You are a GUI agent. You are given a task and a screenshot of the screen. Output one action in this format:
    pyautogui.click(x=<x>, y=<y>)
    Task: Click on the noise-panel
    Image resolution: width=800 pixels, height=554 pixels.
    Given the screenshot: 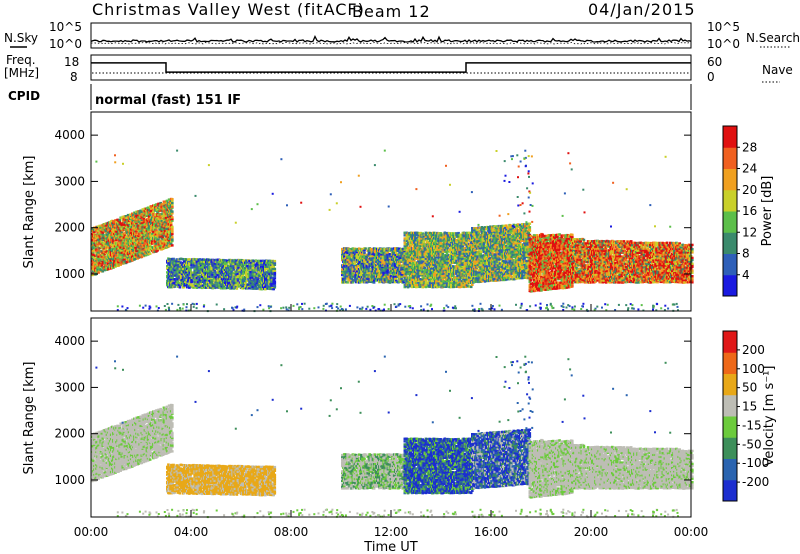 What is the action you would take?
    pyautogui.click(x=391, y=35)
    